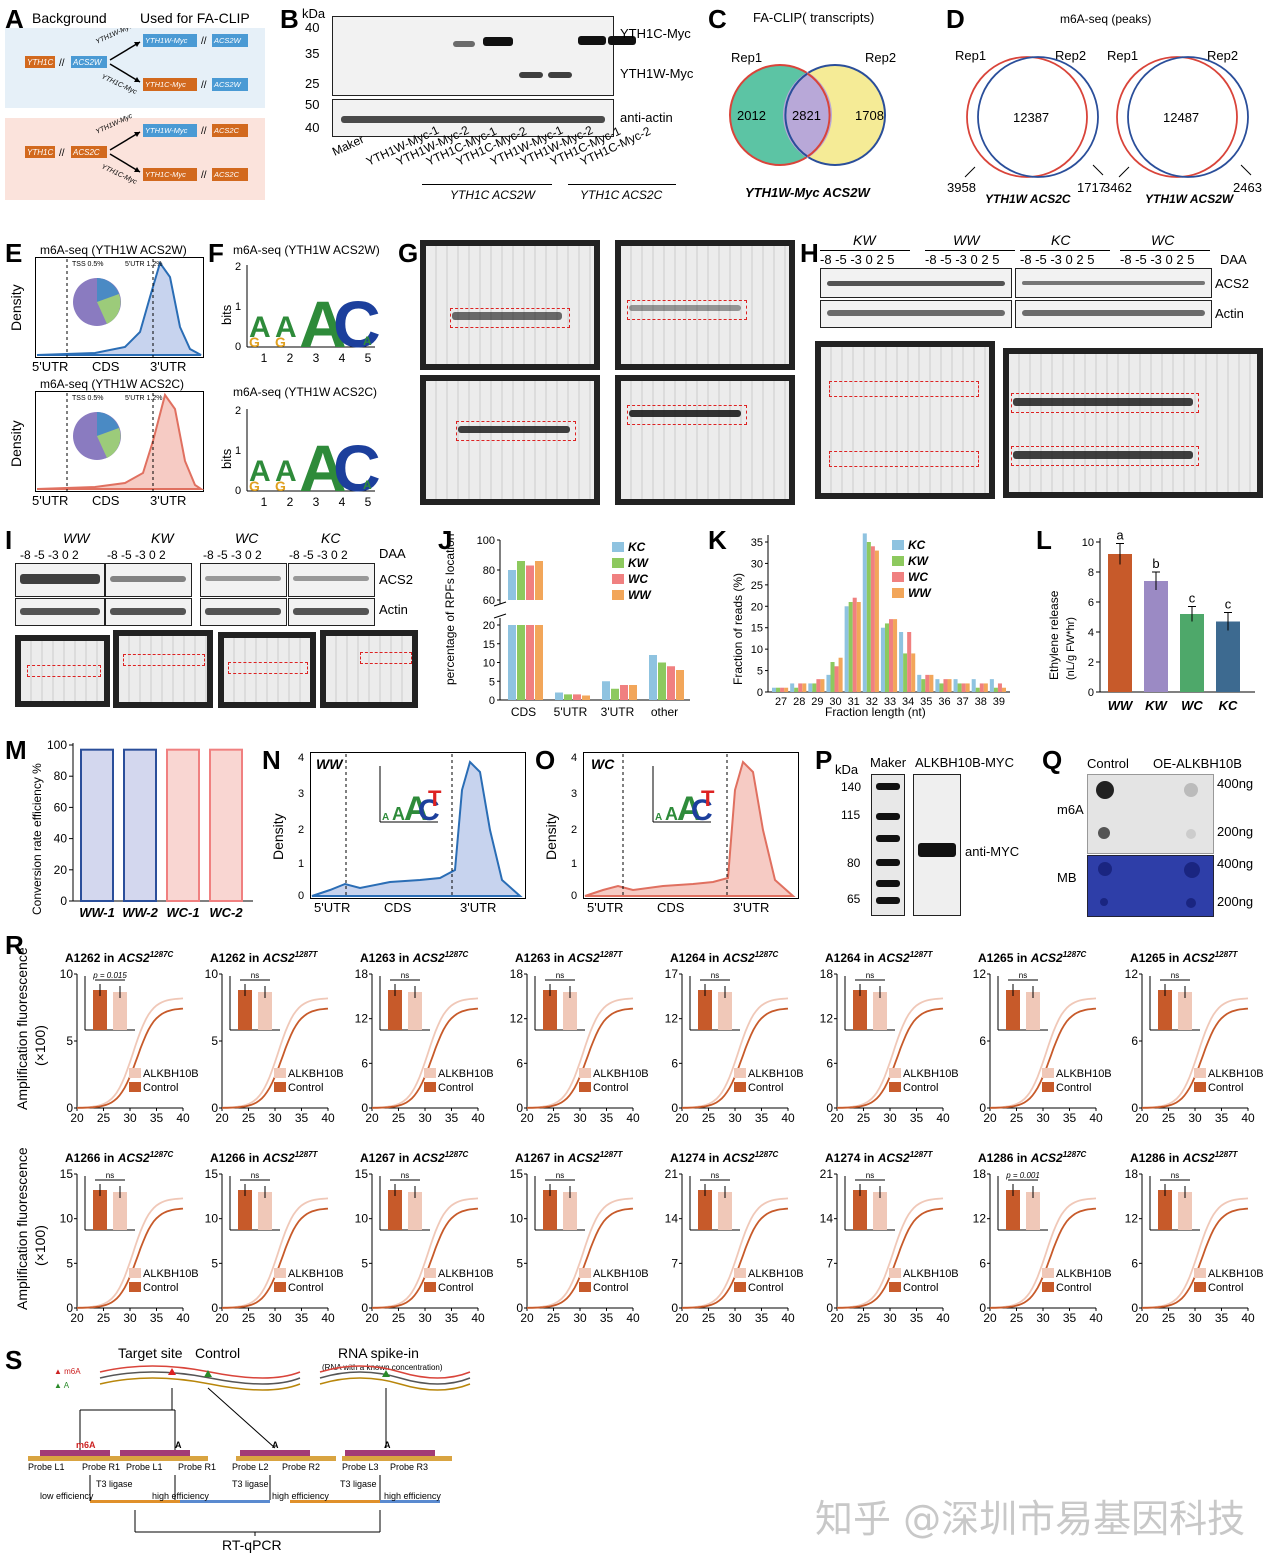  I want to click on r-ytick-label: 6, so click(364, 1063).